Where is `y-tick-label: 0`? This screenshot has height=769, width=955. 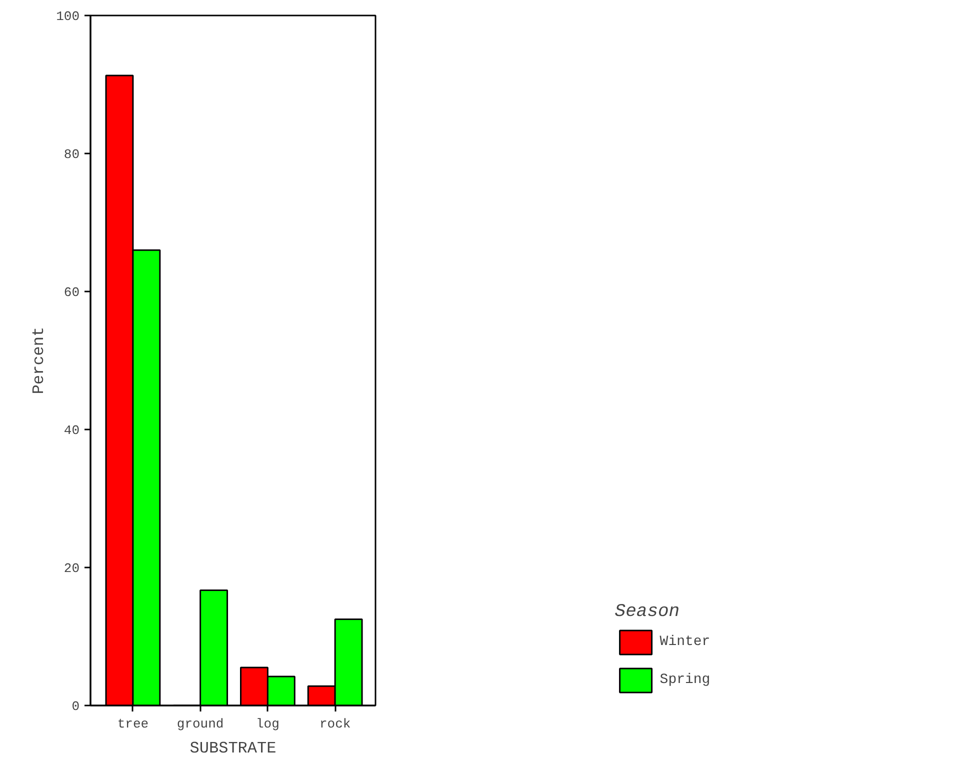
y-tick-label: 0 is located at coordinates (76, 706).